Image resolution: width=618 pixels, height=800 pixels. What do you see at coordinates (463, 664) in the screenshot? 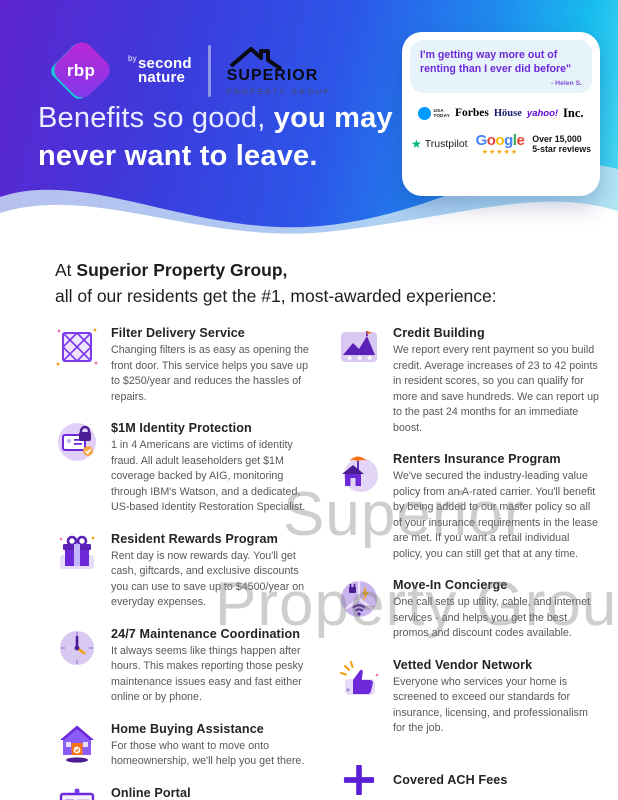
I see `benefit-title: Vetted Vendor Network` at bounding box center [463, 664].